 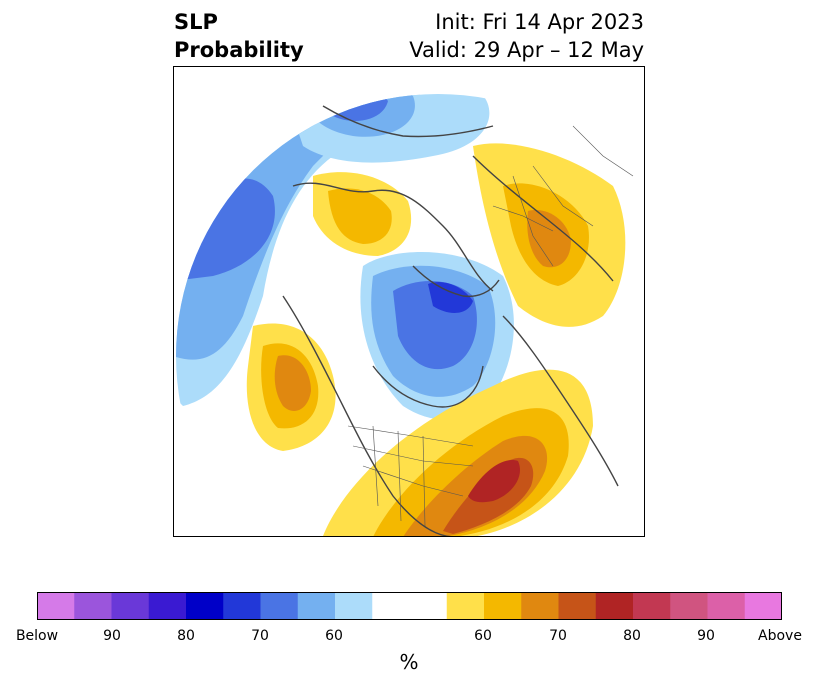 What do you see at coordinates (186, 636) in the screenshot?
I see `tick-below-80: 80` at bounding box center [186, 636].